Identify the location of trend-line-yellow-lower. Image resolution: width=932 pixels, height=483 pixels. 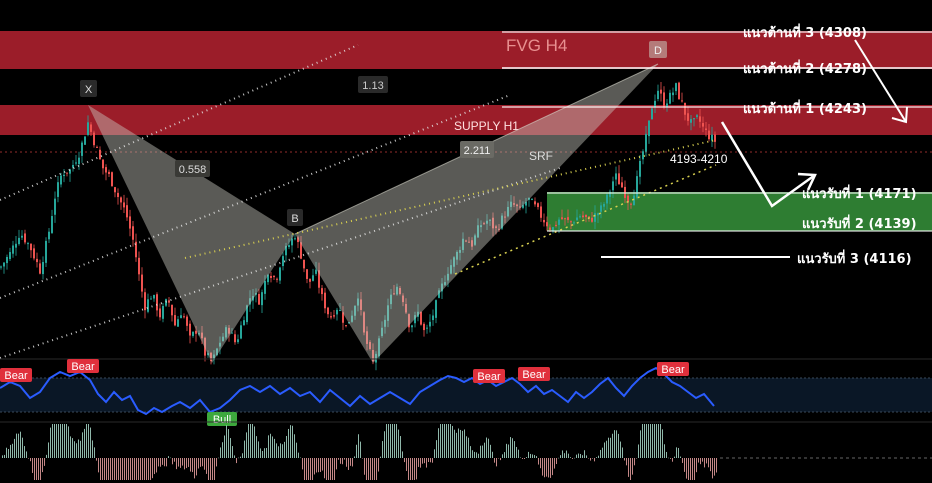
(585, 219).